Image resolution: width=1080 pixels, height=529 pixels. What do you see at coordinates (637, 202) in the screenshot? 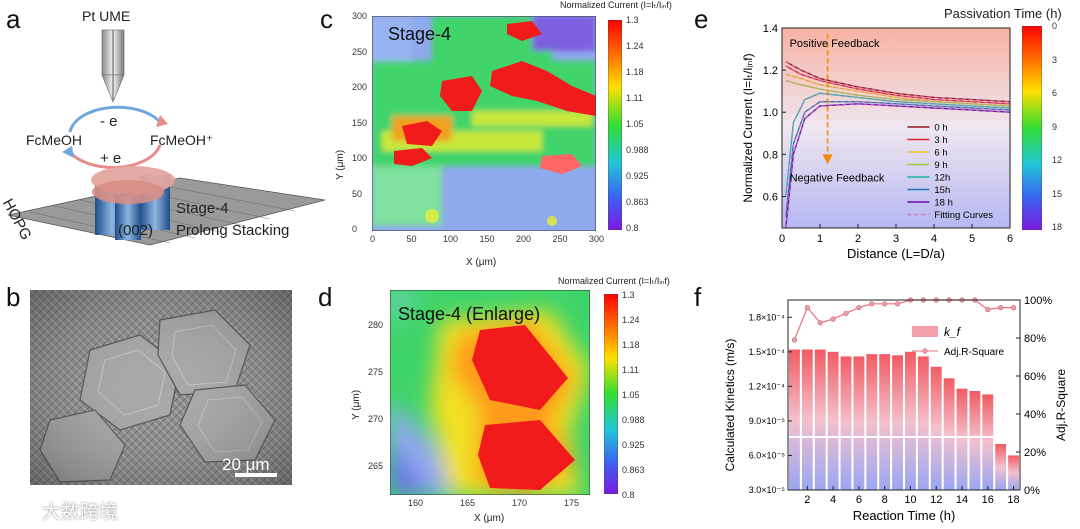
I see `panel-c-colorbar-tick: 0.863` at bounding box center [637, 202].